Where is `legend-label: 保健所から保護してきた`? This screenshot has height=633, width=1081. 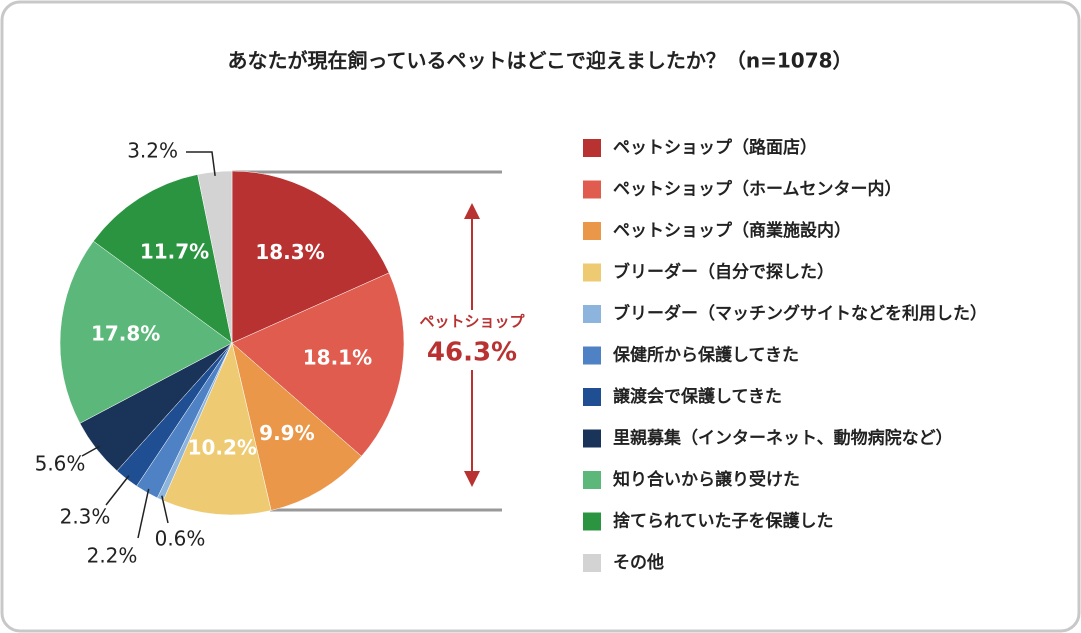
legend-label: 保健所から保護してきた is located at coordinates (705, 355).